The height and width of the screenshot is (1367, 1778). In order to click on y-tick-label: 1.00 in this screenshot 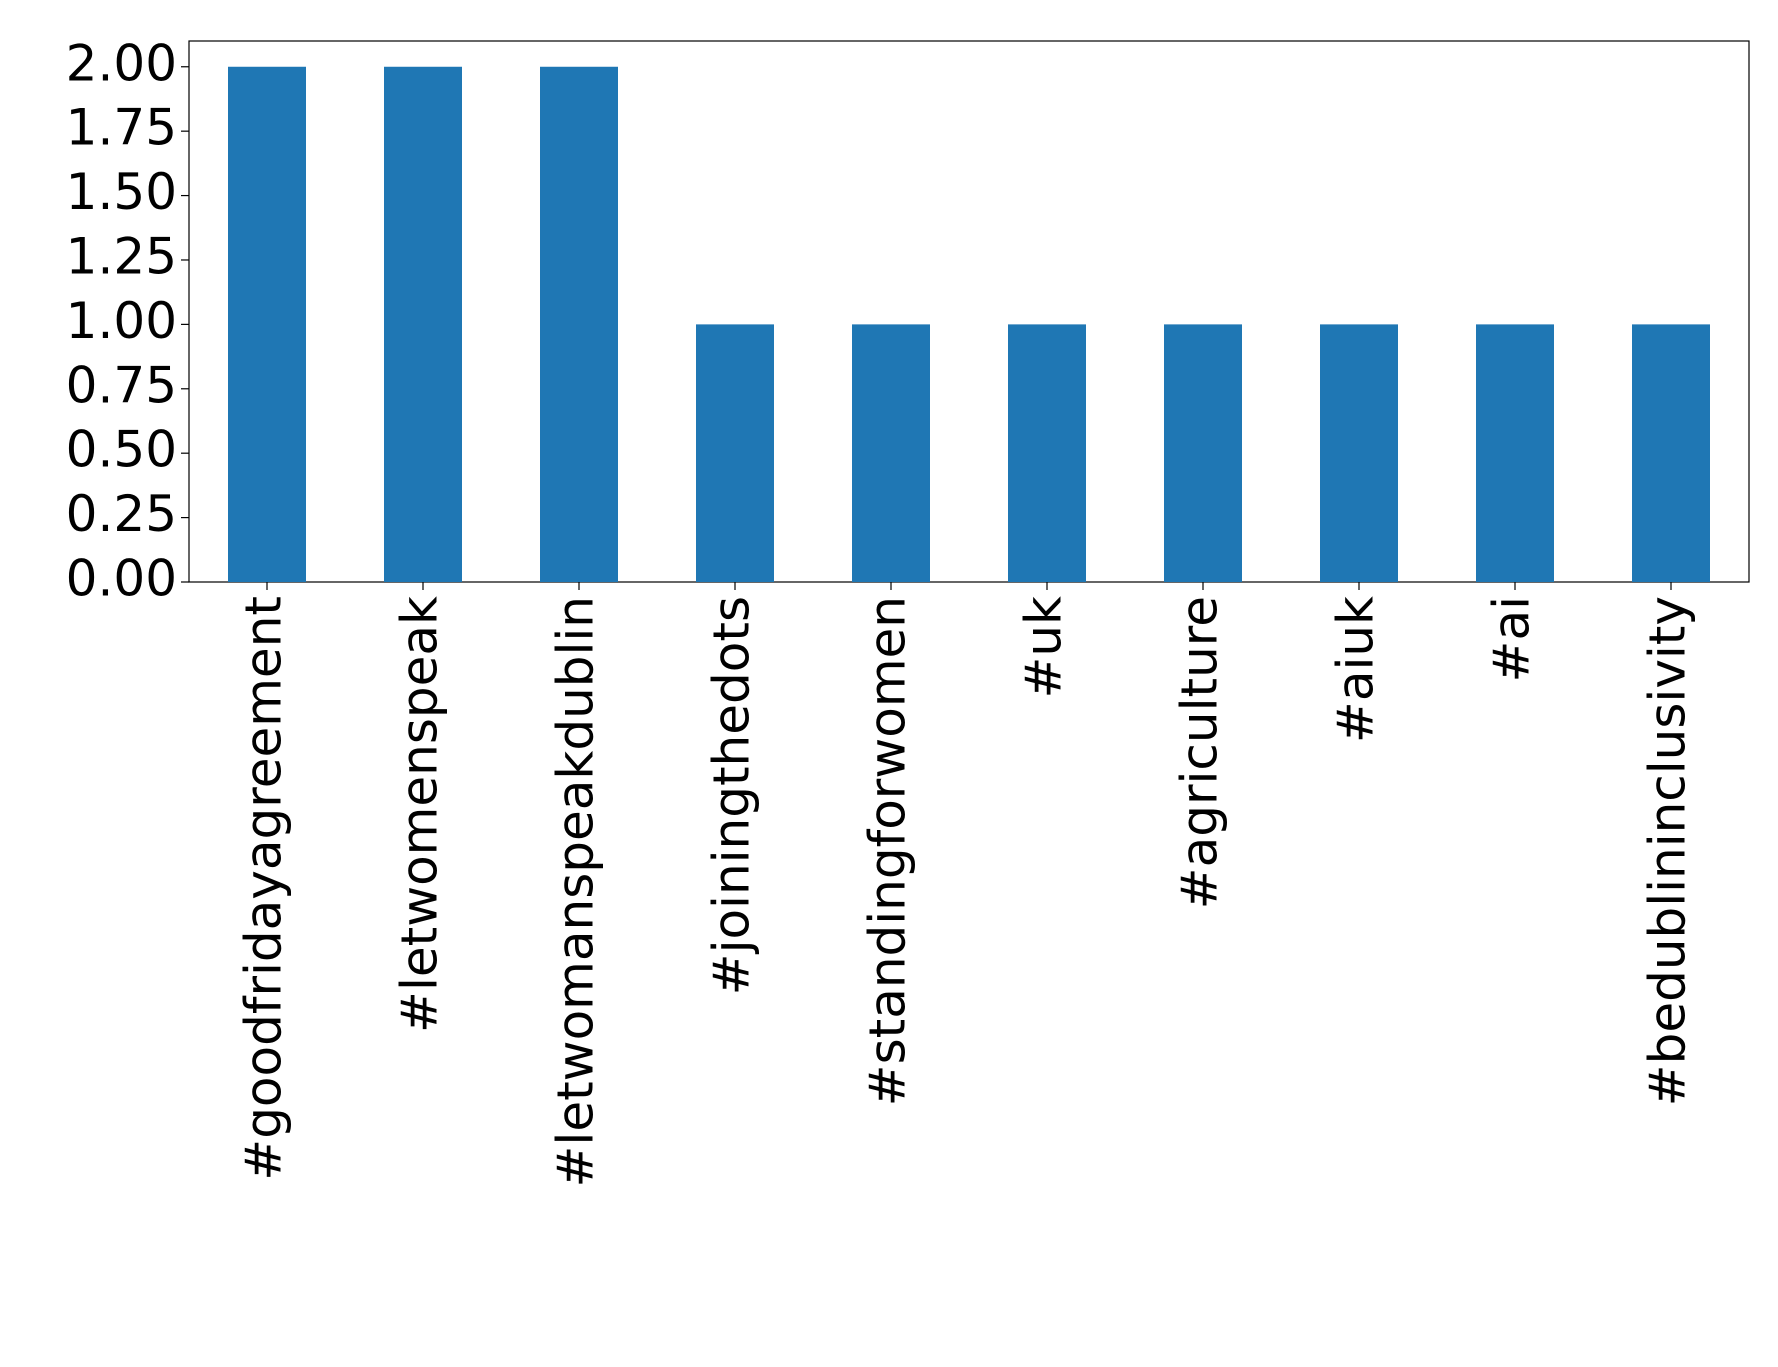, I will do `click(121, 321)`.